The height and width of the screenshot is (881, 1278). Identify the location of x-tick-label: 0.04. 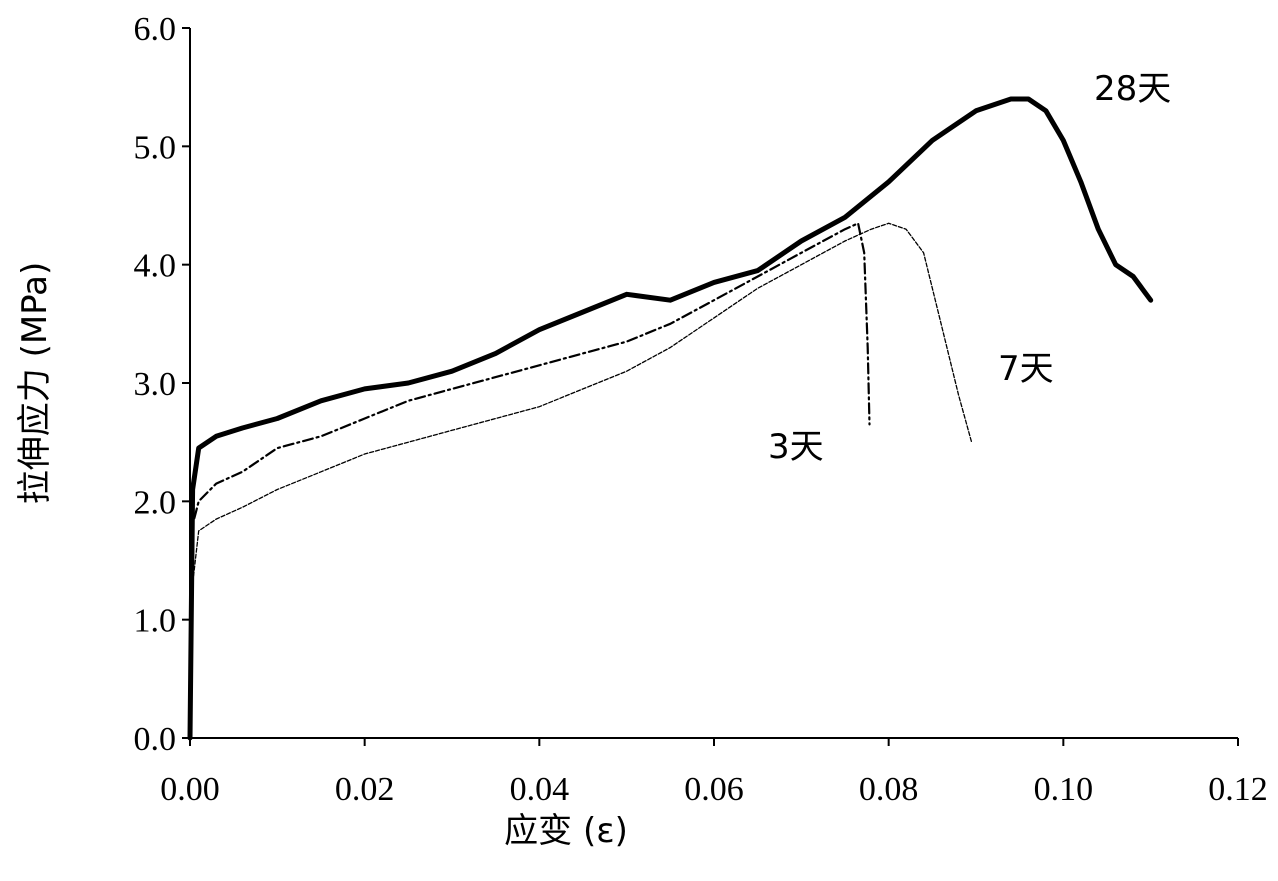
(540, 789).